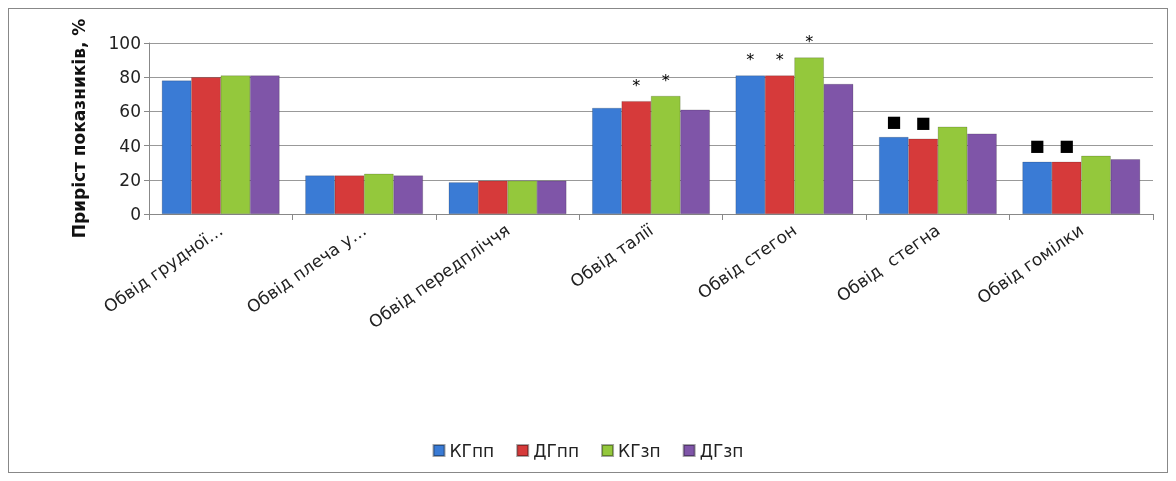 Image resolution: width=1176 pixels, height=481 pixels. Describe the element at coordinates (78, 128) in the screenshot. I see `y-axis-title: Приріст показників, %` at that location.